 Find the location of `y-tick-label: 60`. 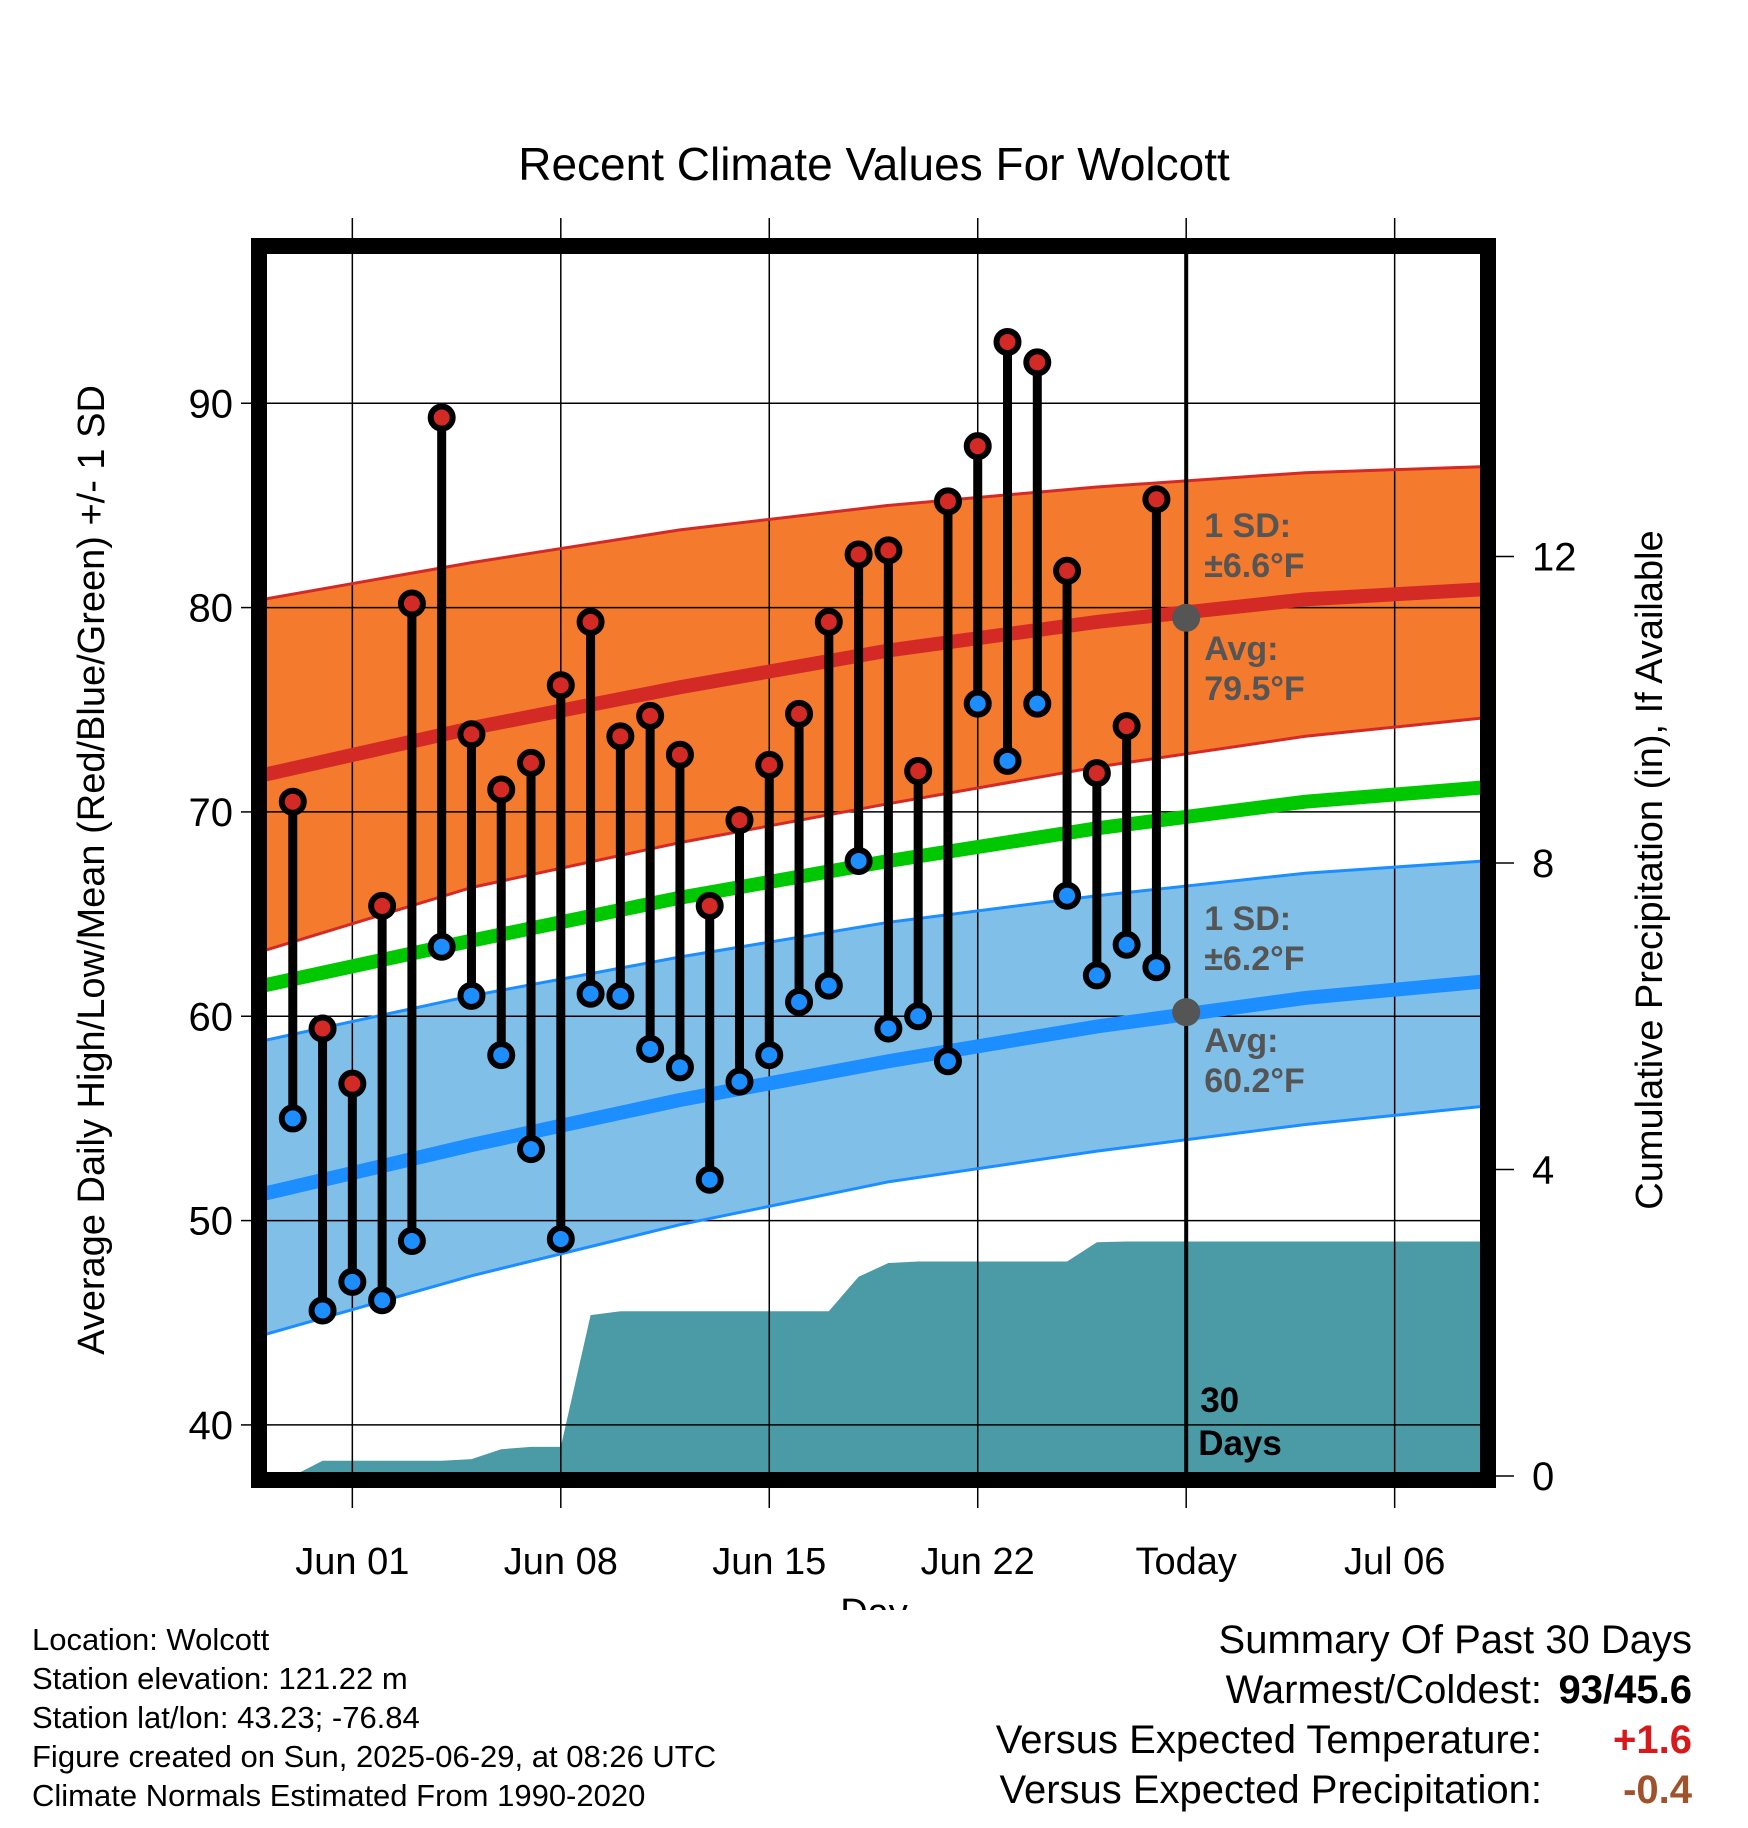

y-tick-label: 60 is located at coordinates (211, 1017).